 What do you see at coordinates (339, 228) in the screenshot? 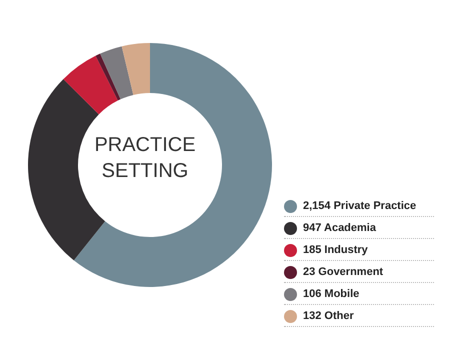
I see `legend-label: 947 Academia` at bounding box center [339, 228].